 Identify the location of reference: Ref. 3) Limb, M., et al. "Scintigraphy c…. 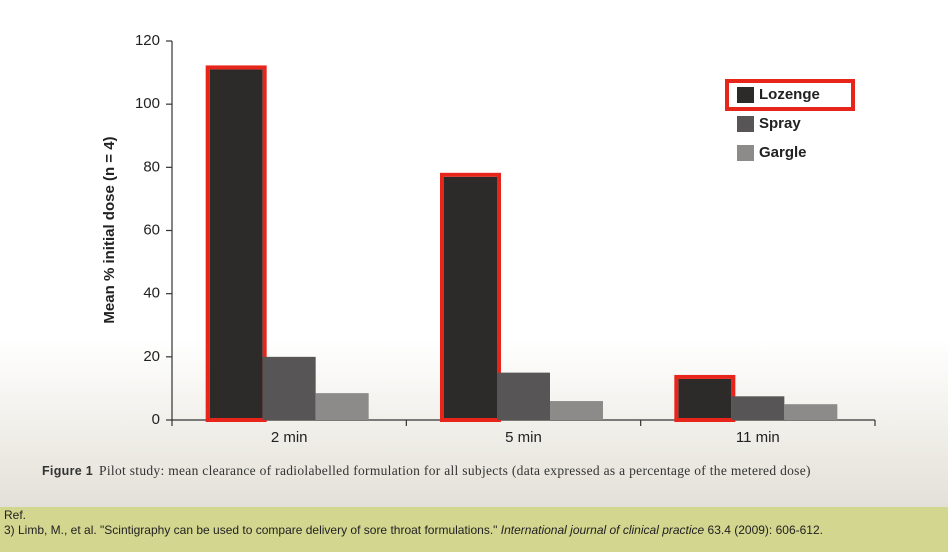
(474, 529).